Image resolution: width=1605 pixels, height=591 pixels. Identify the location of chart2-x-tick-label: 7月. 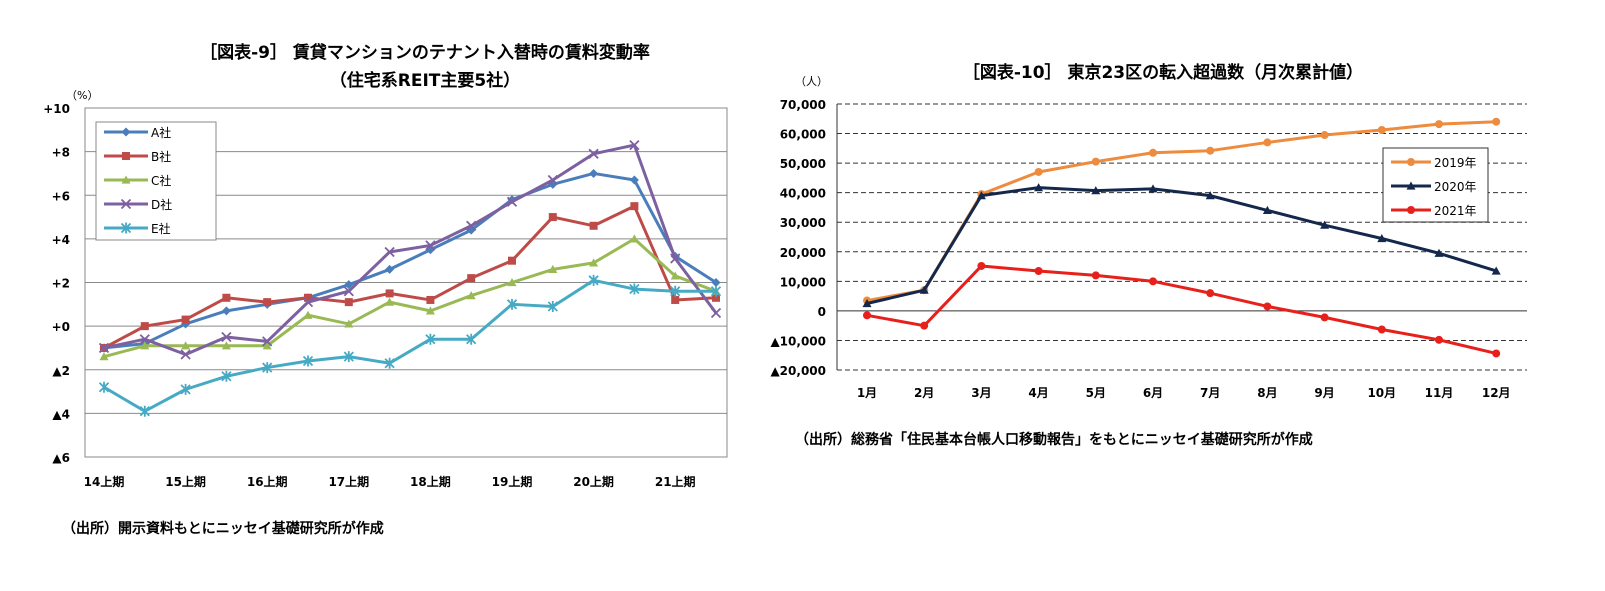
(1210, 393).